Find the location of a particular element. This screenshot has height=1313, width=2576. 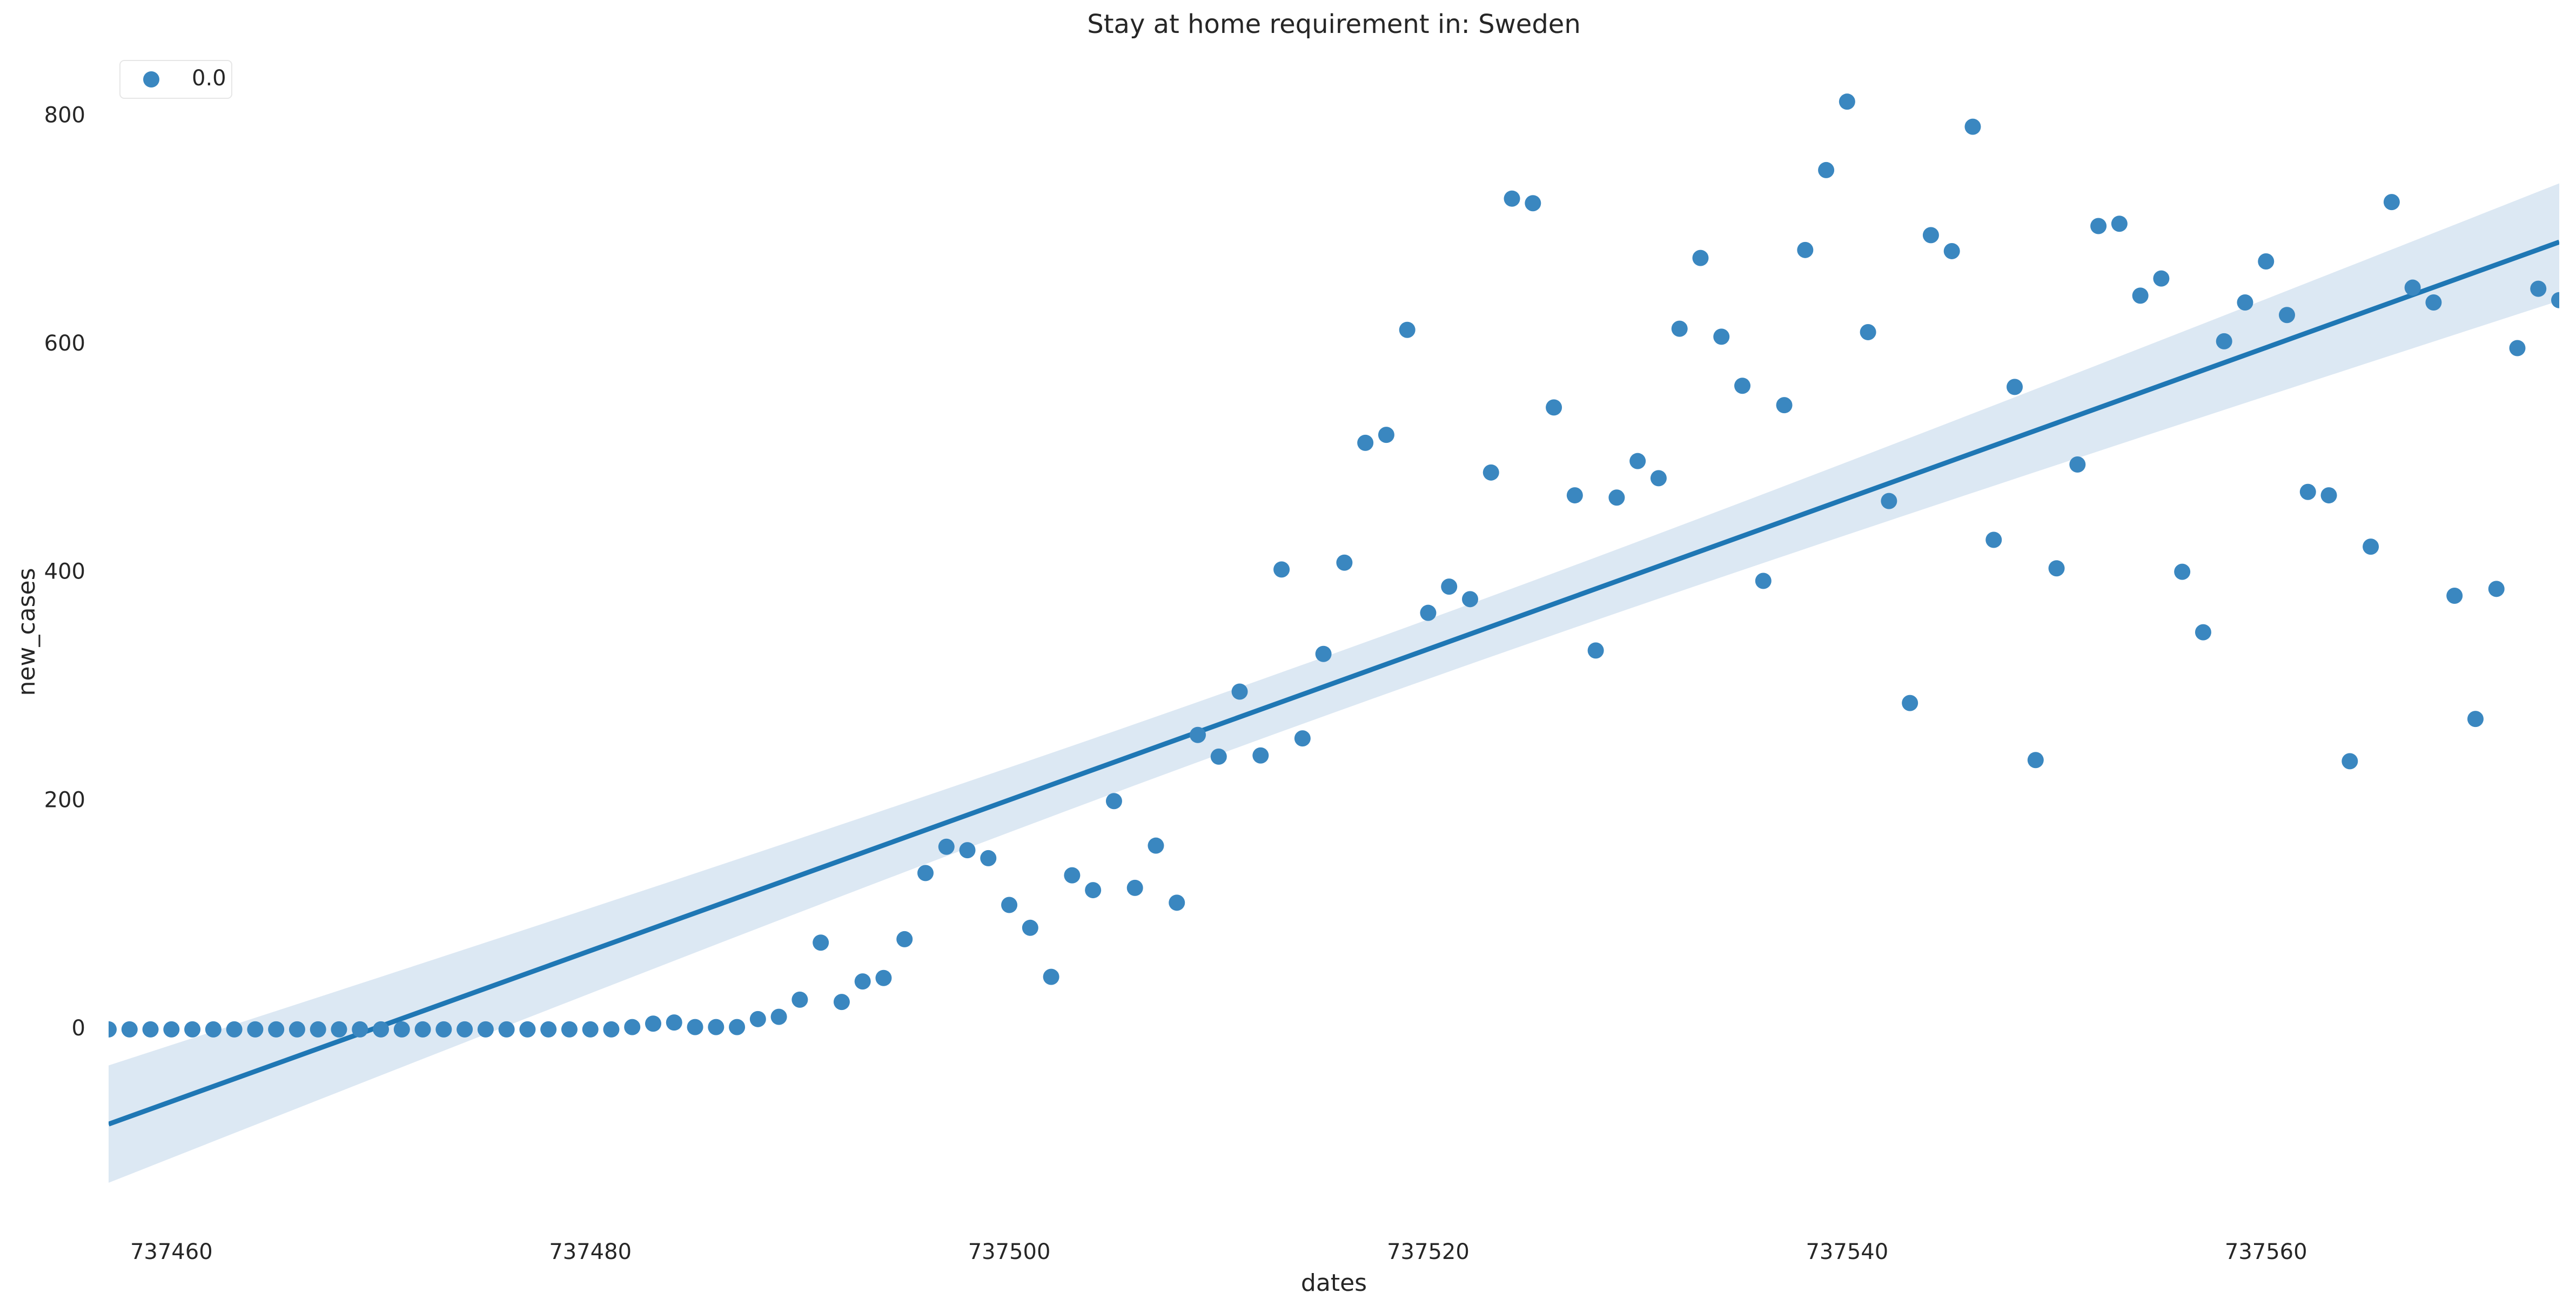

x-tick-label: 737520 is located at coordinates (1428, 1252).